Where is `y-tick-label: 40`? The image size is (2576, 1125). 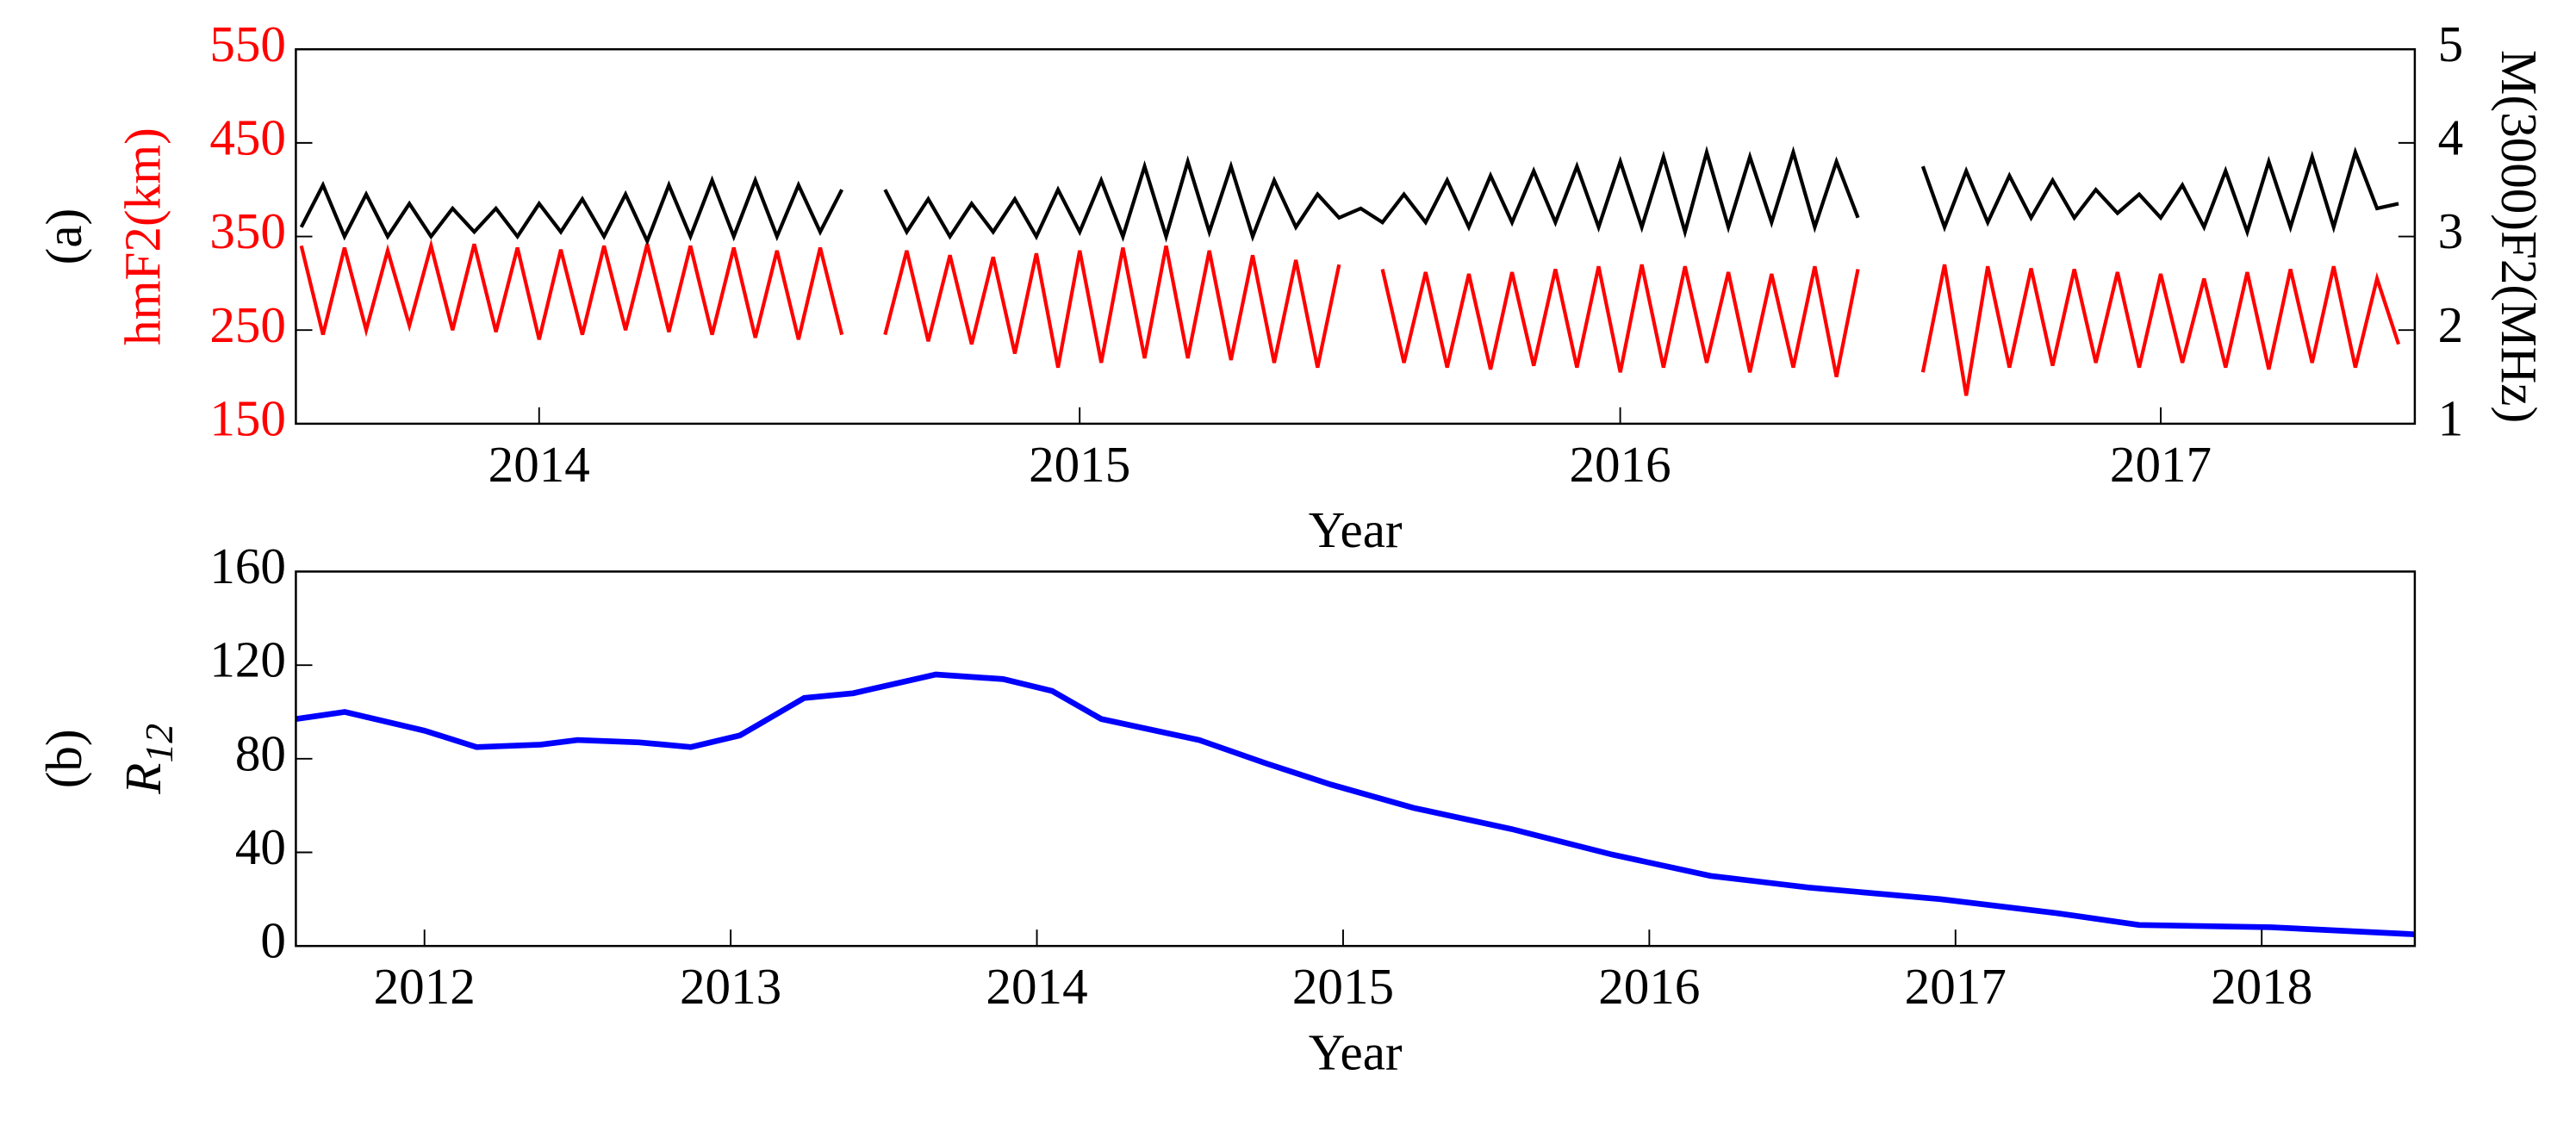 y-tick-label: 40 is located at coordinates (261, 846).